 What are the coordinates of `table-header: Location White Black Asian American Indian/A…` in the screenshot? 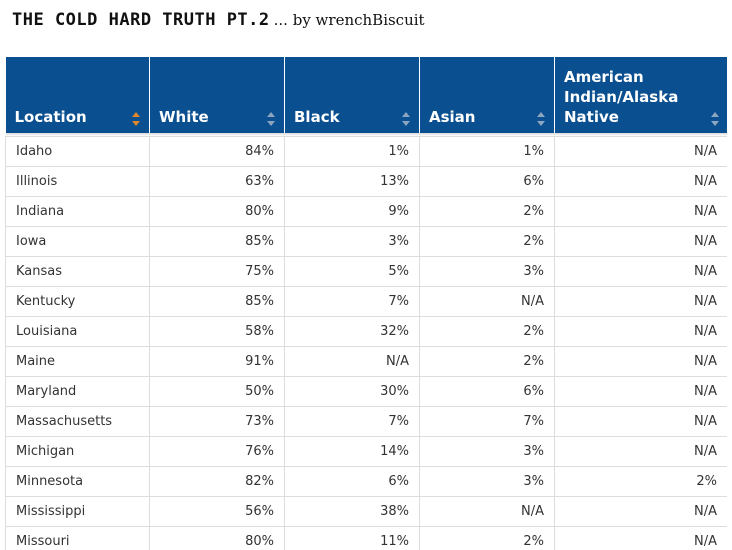 It's located at (366, 95).